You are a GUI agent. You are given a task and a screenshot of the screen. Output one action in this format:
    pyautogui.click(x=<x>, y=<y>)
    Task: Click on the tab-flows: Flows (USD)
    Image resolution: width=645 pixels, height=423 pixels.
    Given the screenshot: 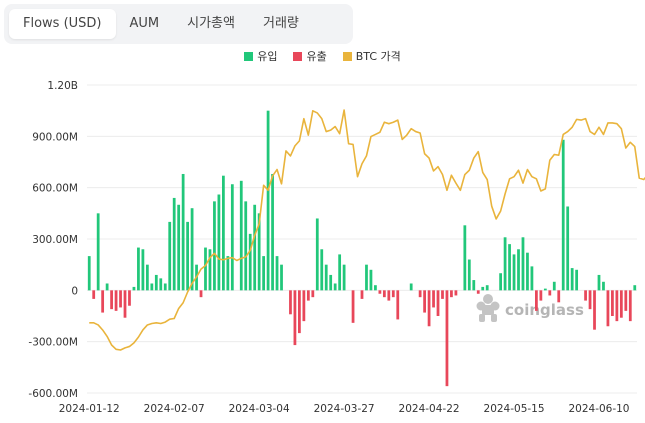 What is the action you would take?
    pyautogui.click(x=62, y=24)
    